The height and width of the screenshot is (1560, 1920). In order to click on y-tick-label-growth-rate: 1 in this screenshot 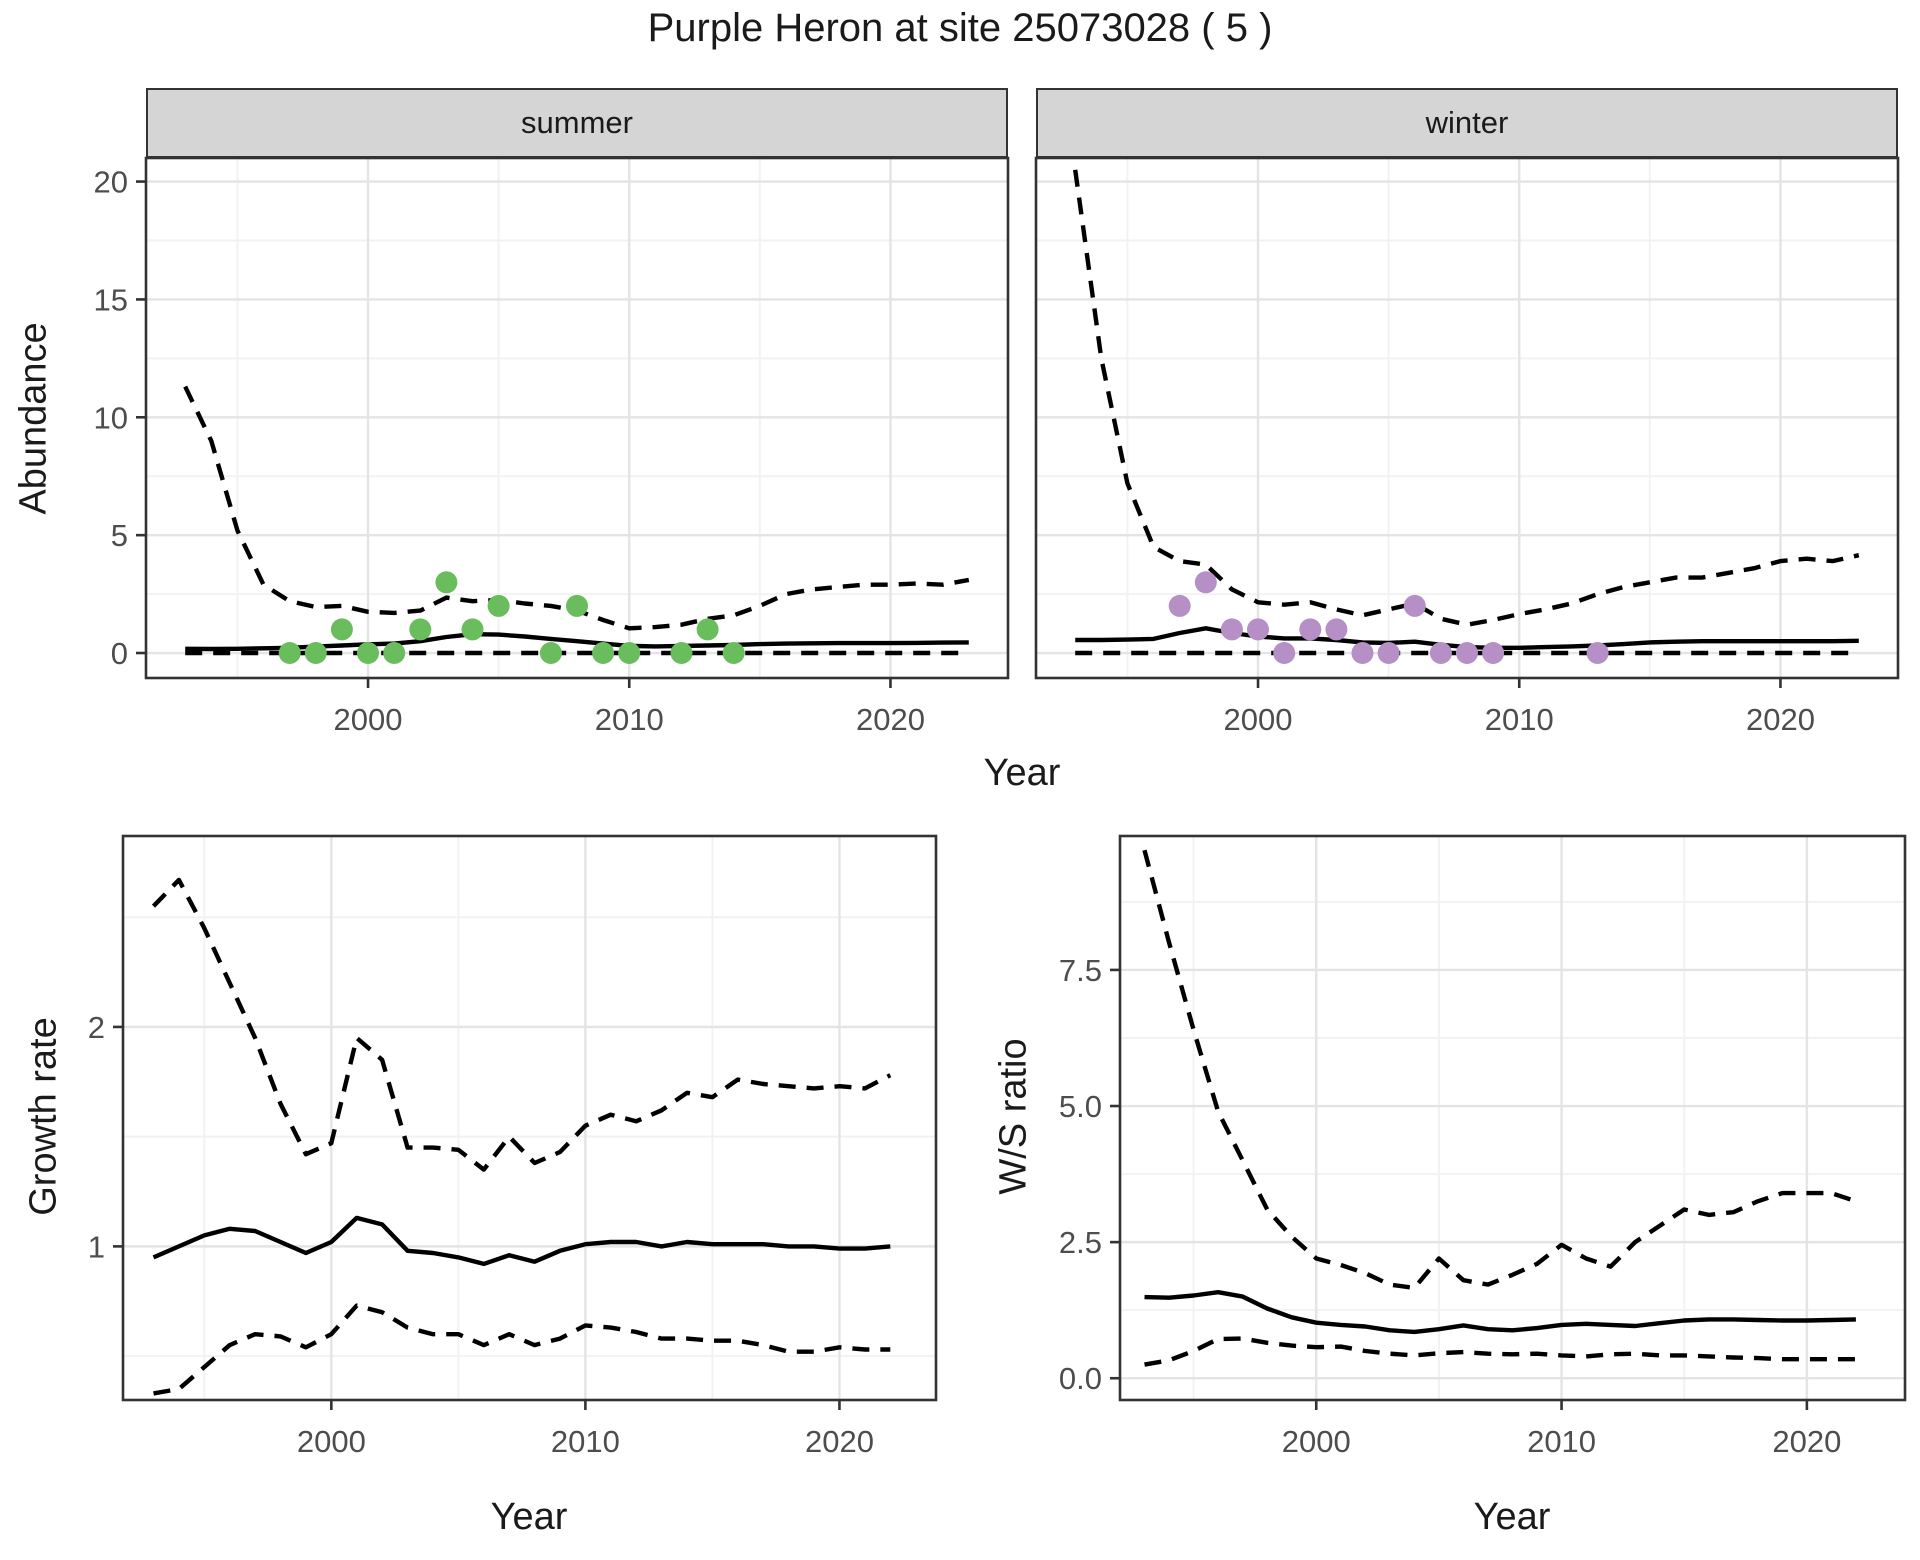, I will do `click(96, 1246)`.